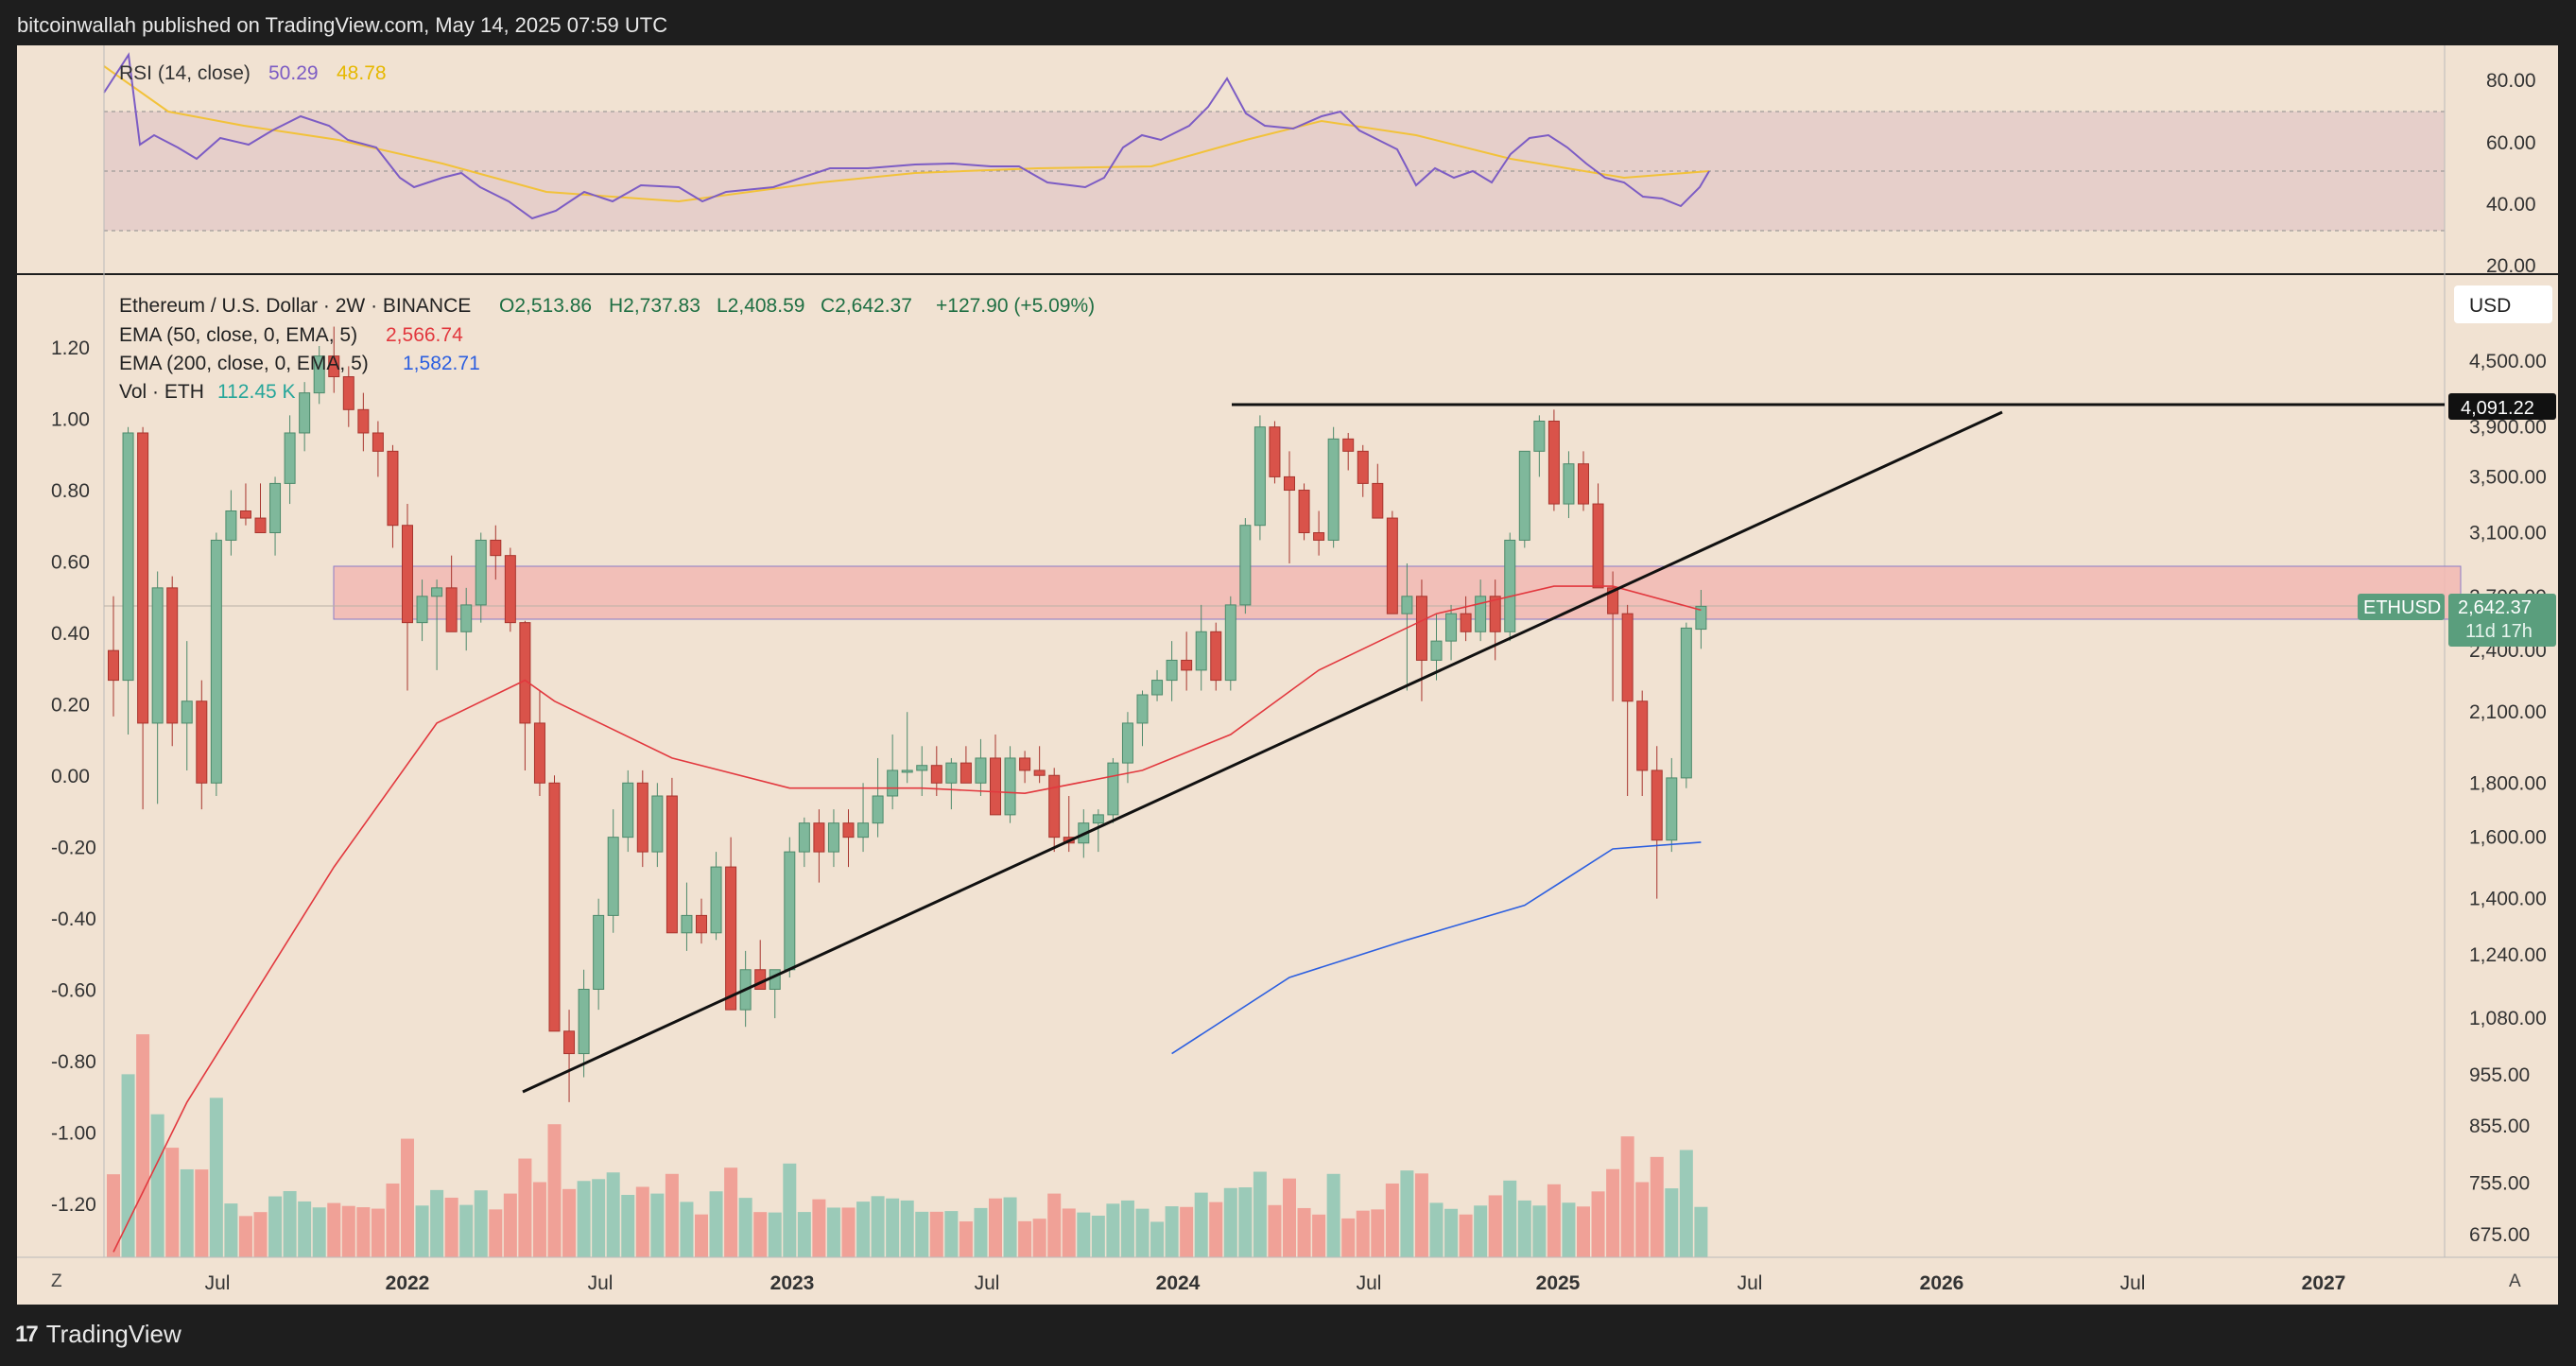 The height and width of the screenshot is (1366, 2576). Describe the element at coordinates (2503, 304) in the screenshot. I see `usd-button` at that location.